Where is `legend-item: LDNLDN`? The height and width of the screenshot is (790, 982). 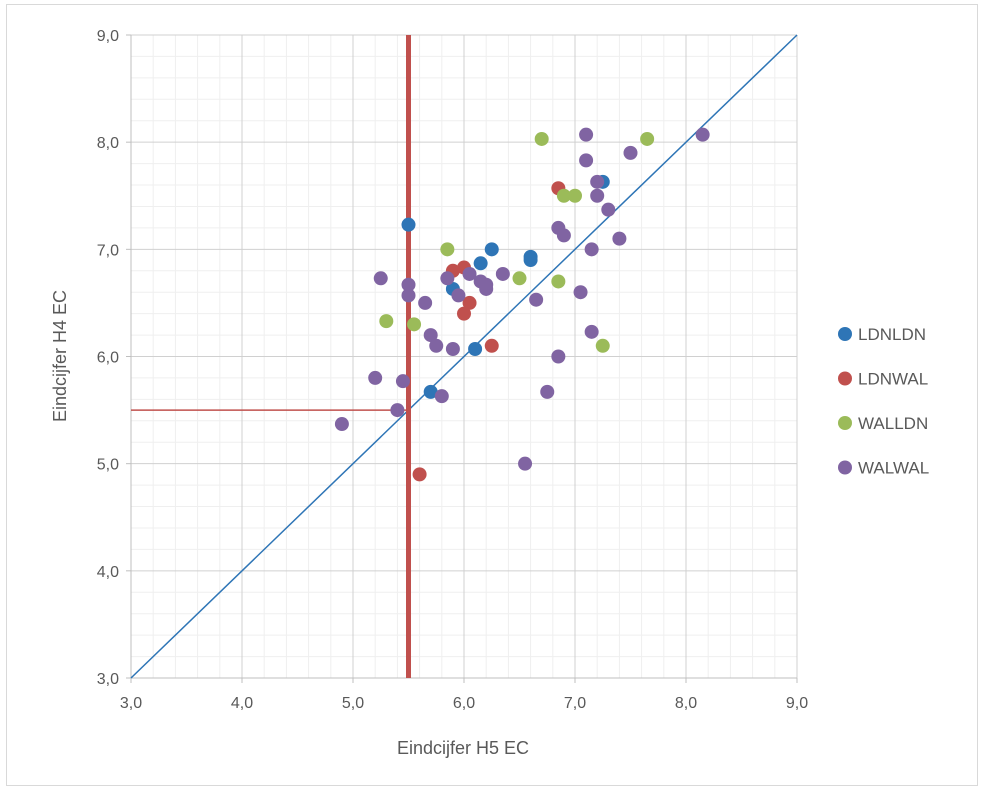 legend-item: LDNLDN is located at coordinates (882, 334).